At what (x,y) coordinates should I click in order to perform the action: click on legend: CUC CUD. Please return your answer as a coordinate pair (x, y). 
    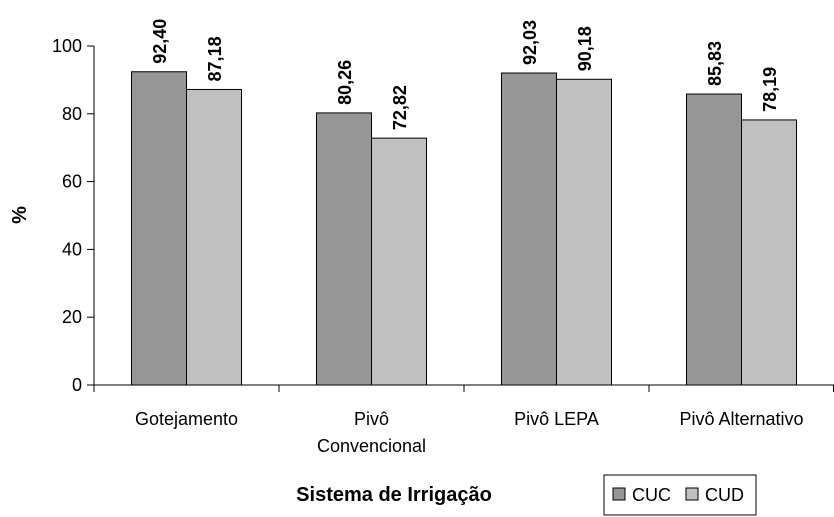
    Looking at the image, I should click on (680, 495).